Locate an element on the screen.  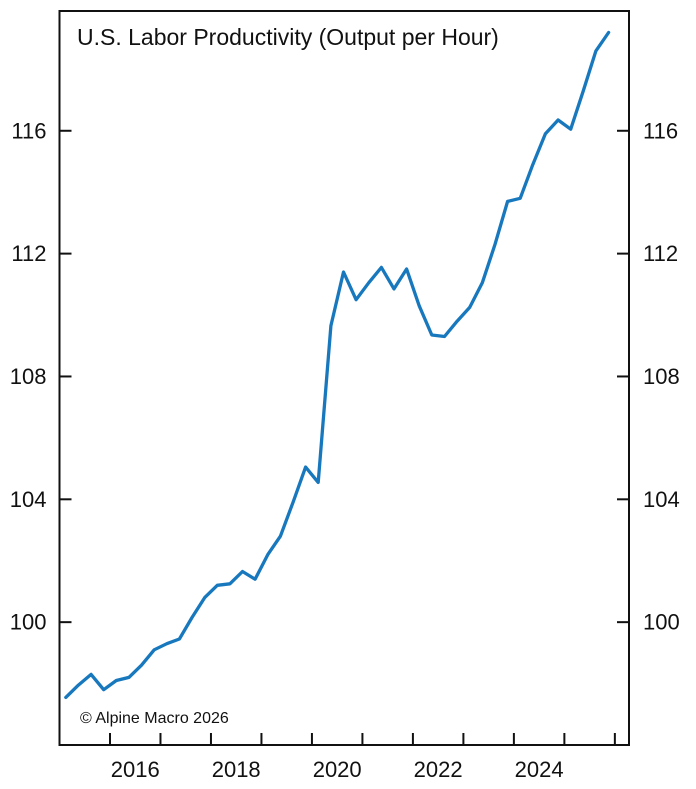
y-axis-ticks-left is located at coordinates (65, 376).